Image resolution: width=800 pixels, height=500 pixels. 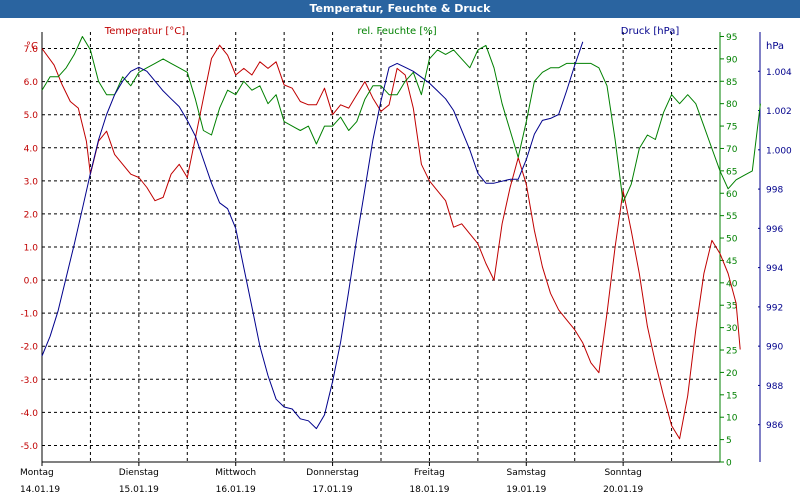 What do you see at coordinates (32, 46) in the screenshot?
I see `temperature-unit: °C` at bounding box center [32, 46].